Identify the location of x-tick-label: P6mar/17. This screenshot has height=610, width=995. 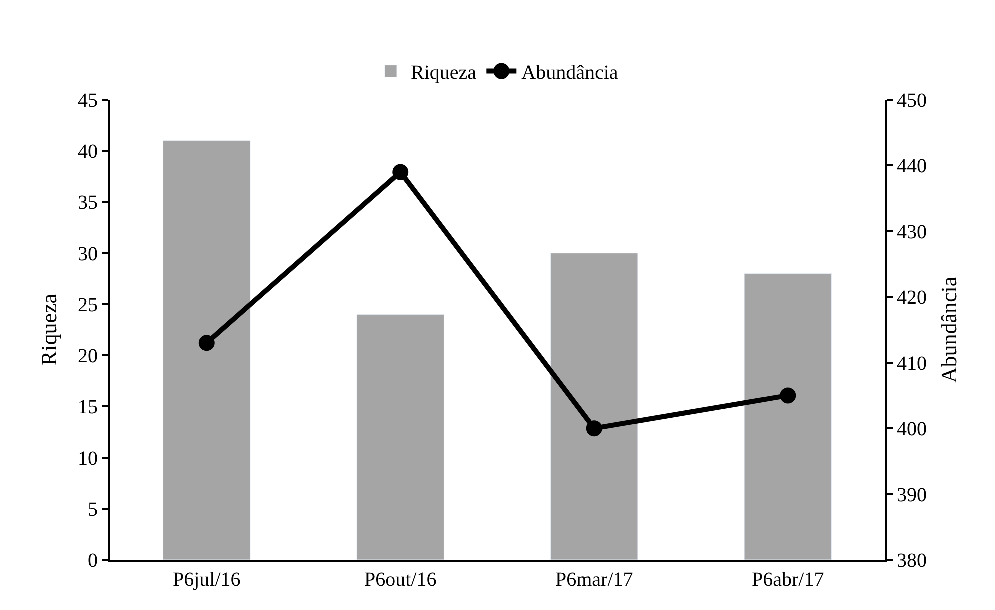
(594, 580).